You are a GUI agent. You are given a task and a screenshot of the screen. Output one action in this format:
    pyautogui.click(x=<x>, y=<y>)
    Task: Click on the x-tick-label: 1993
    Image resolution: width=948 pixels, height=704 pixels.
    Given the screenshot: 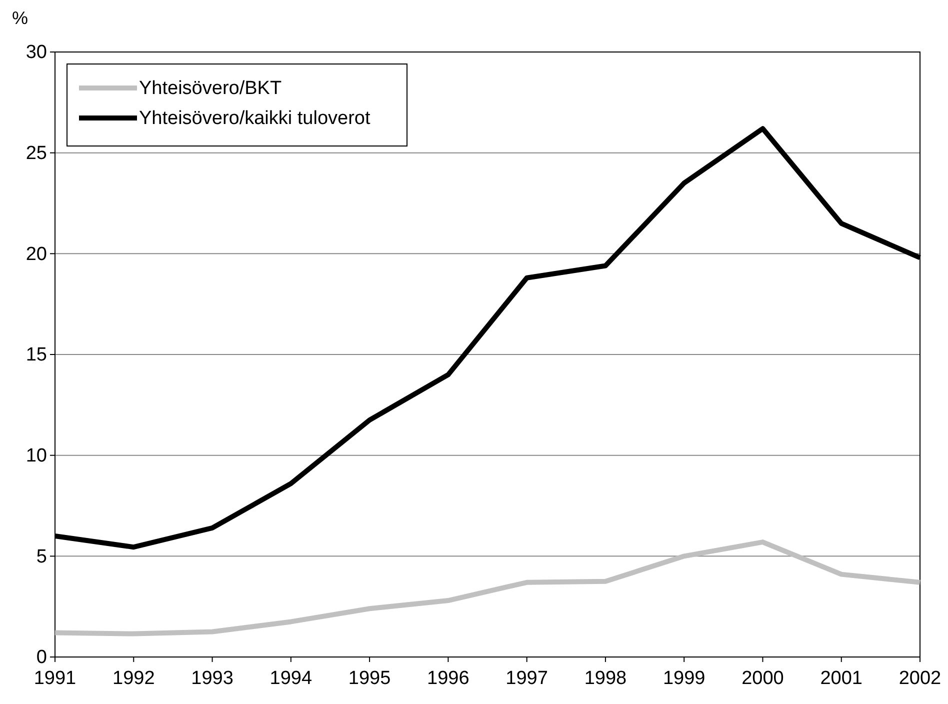 What is the action you would take?
    pyautogui.click(x=212, y=678)
    